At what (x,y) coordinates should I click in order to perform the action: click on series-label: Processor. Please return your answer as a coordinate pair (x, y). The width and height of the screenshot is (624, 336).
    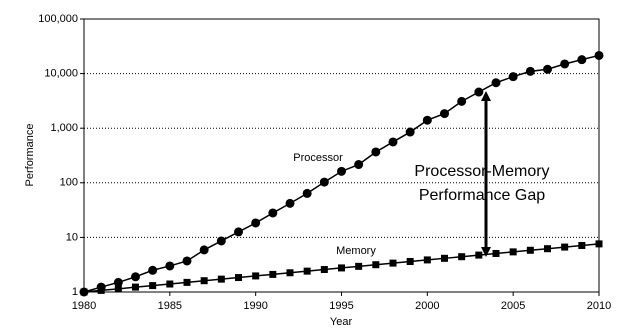
    Looking at the image, I should click on (318, 158).